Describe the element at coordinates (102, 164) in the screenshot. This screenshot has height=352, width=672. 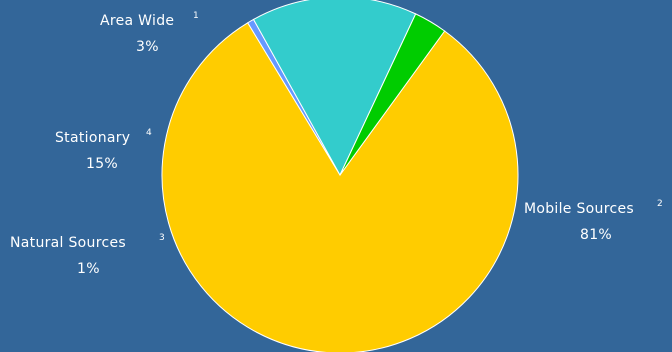
I see `slice-percent-stationary: 15%` at that location.